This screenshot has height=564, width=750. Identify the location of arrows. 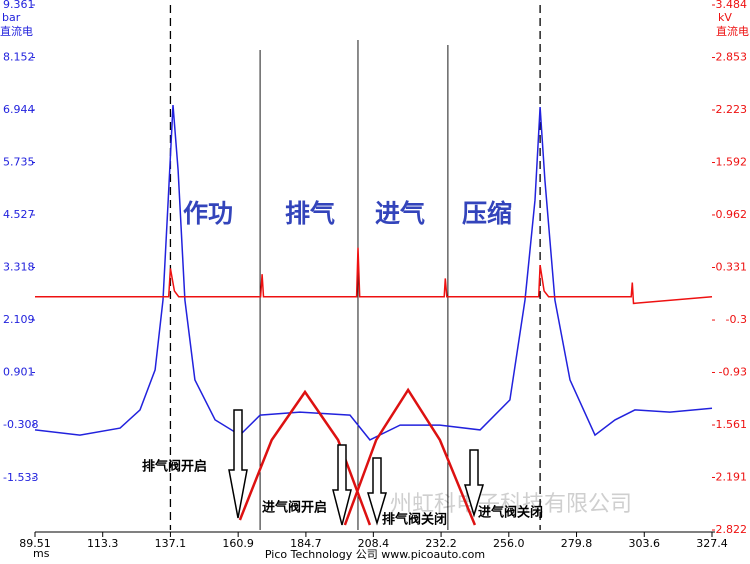
(356, 467).